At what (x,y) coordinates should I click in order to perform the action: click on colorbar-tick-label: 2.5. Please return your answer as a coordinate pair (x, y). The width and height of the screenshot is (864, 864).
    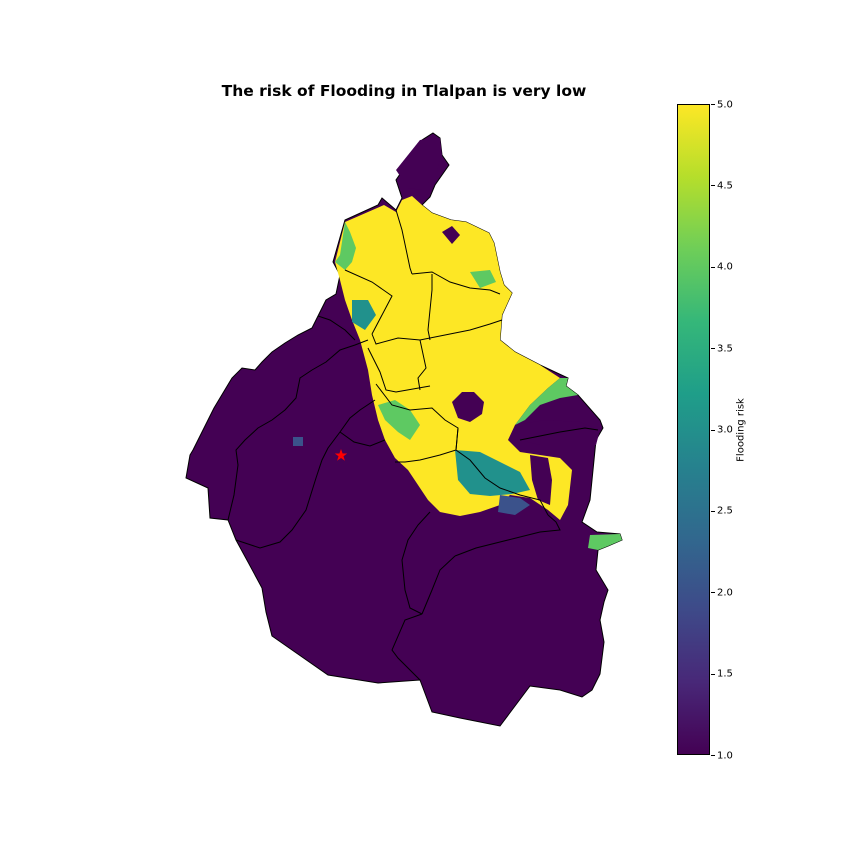
    Looking at the image, I should click on (725, 511).